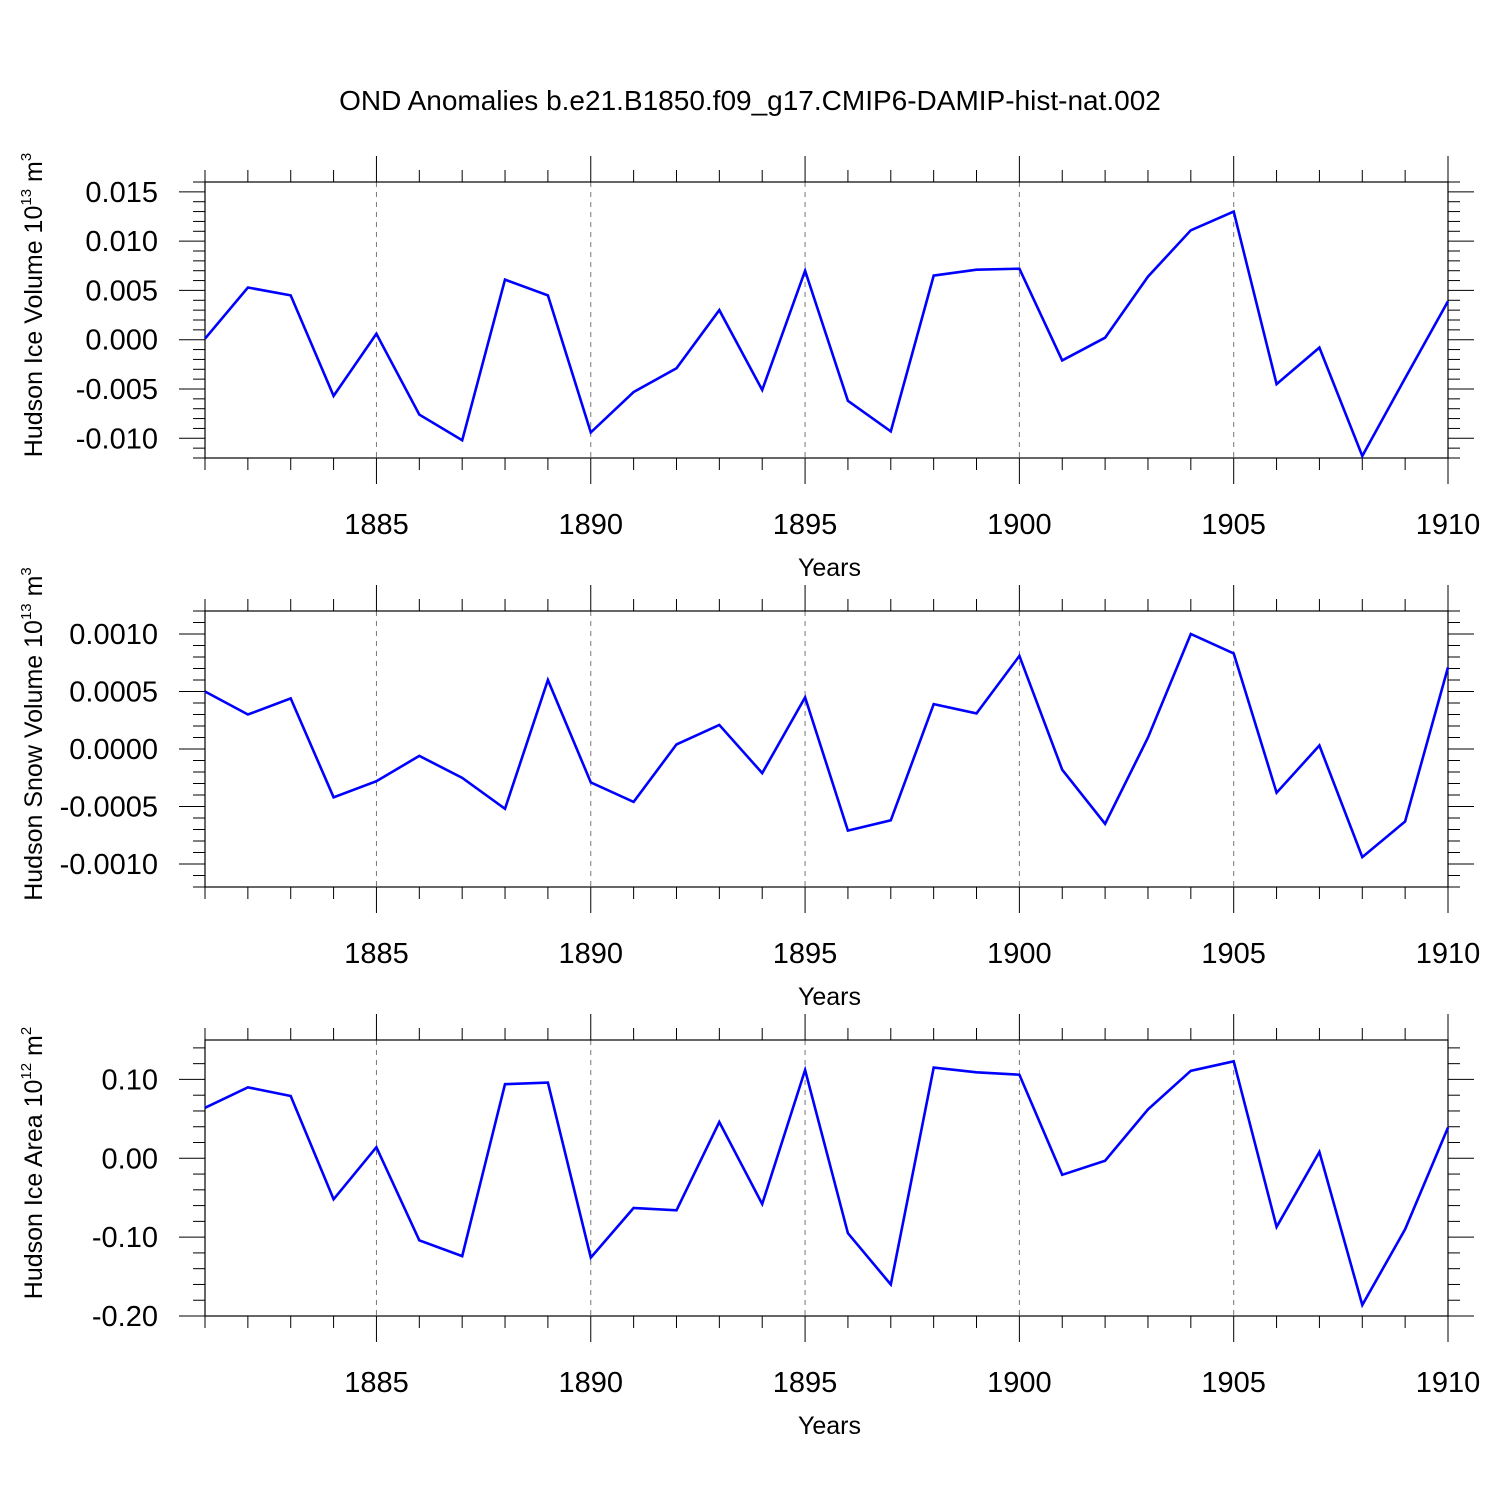 Image resolution: width=1500 pixels, height=1500 pixels. I want to click on y-tick-label: 0.005, so click(121, 291).